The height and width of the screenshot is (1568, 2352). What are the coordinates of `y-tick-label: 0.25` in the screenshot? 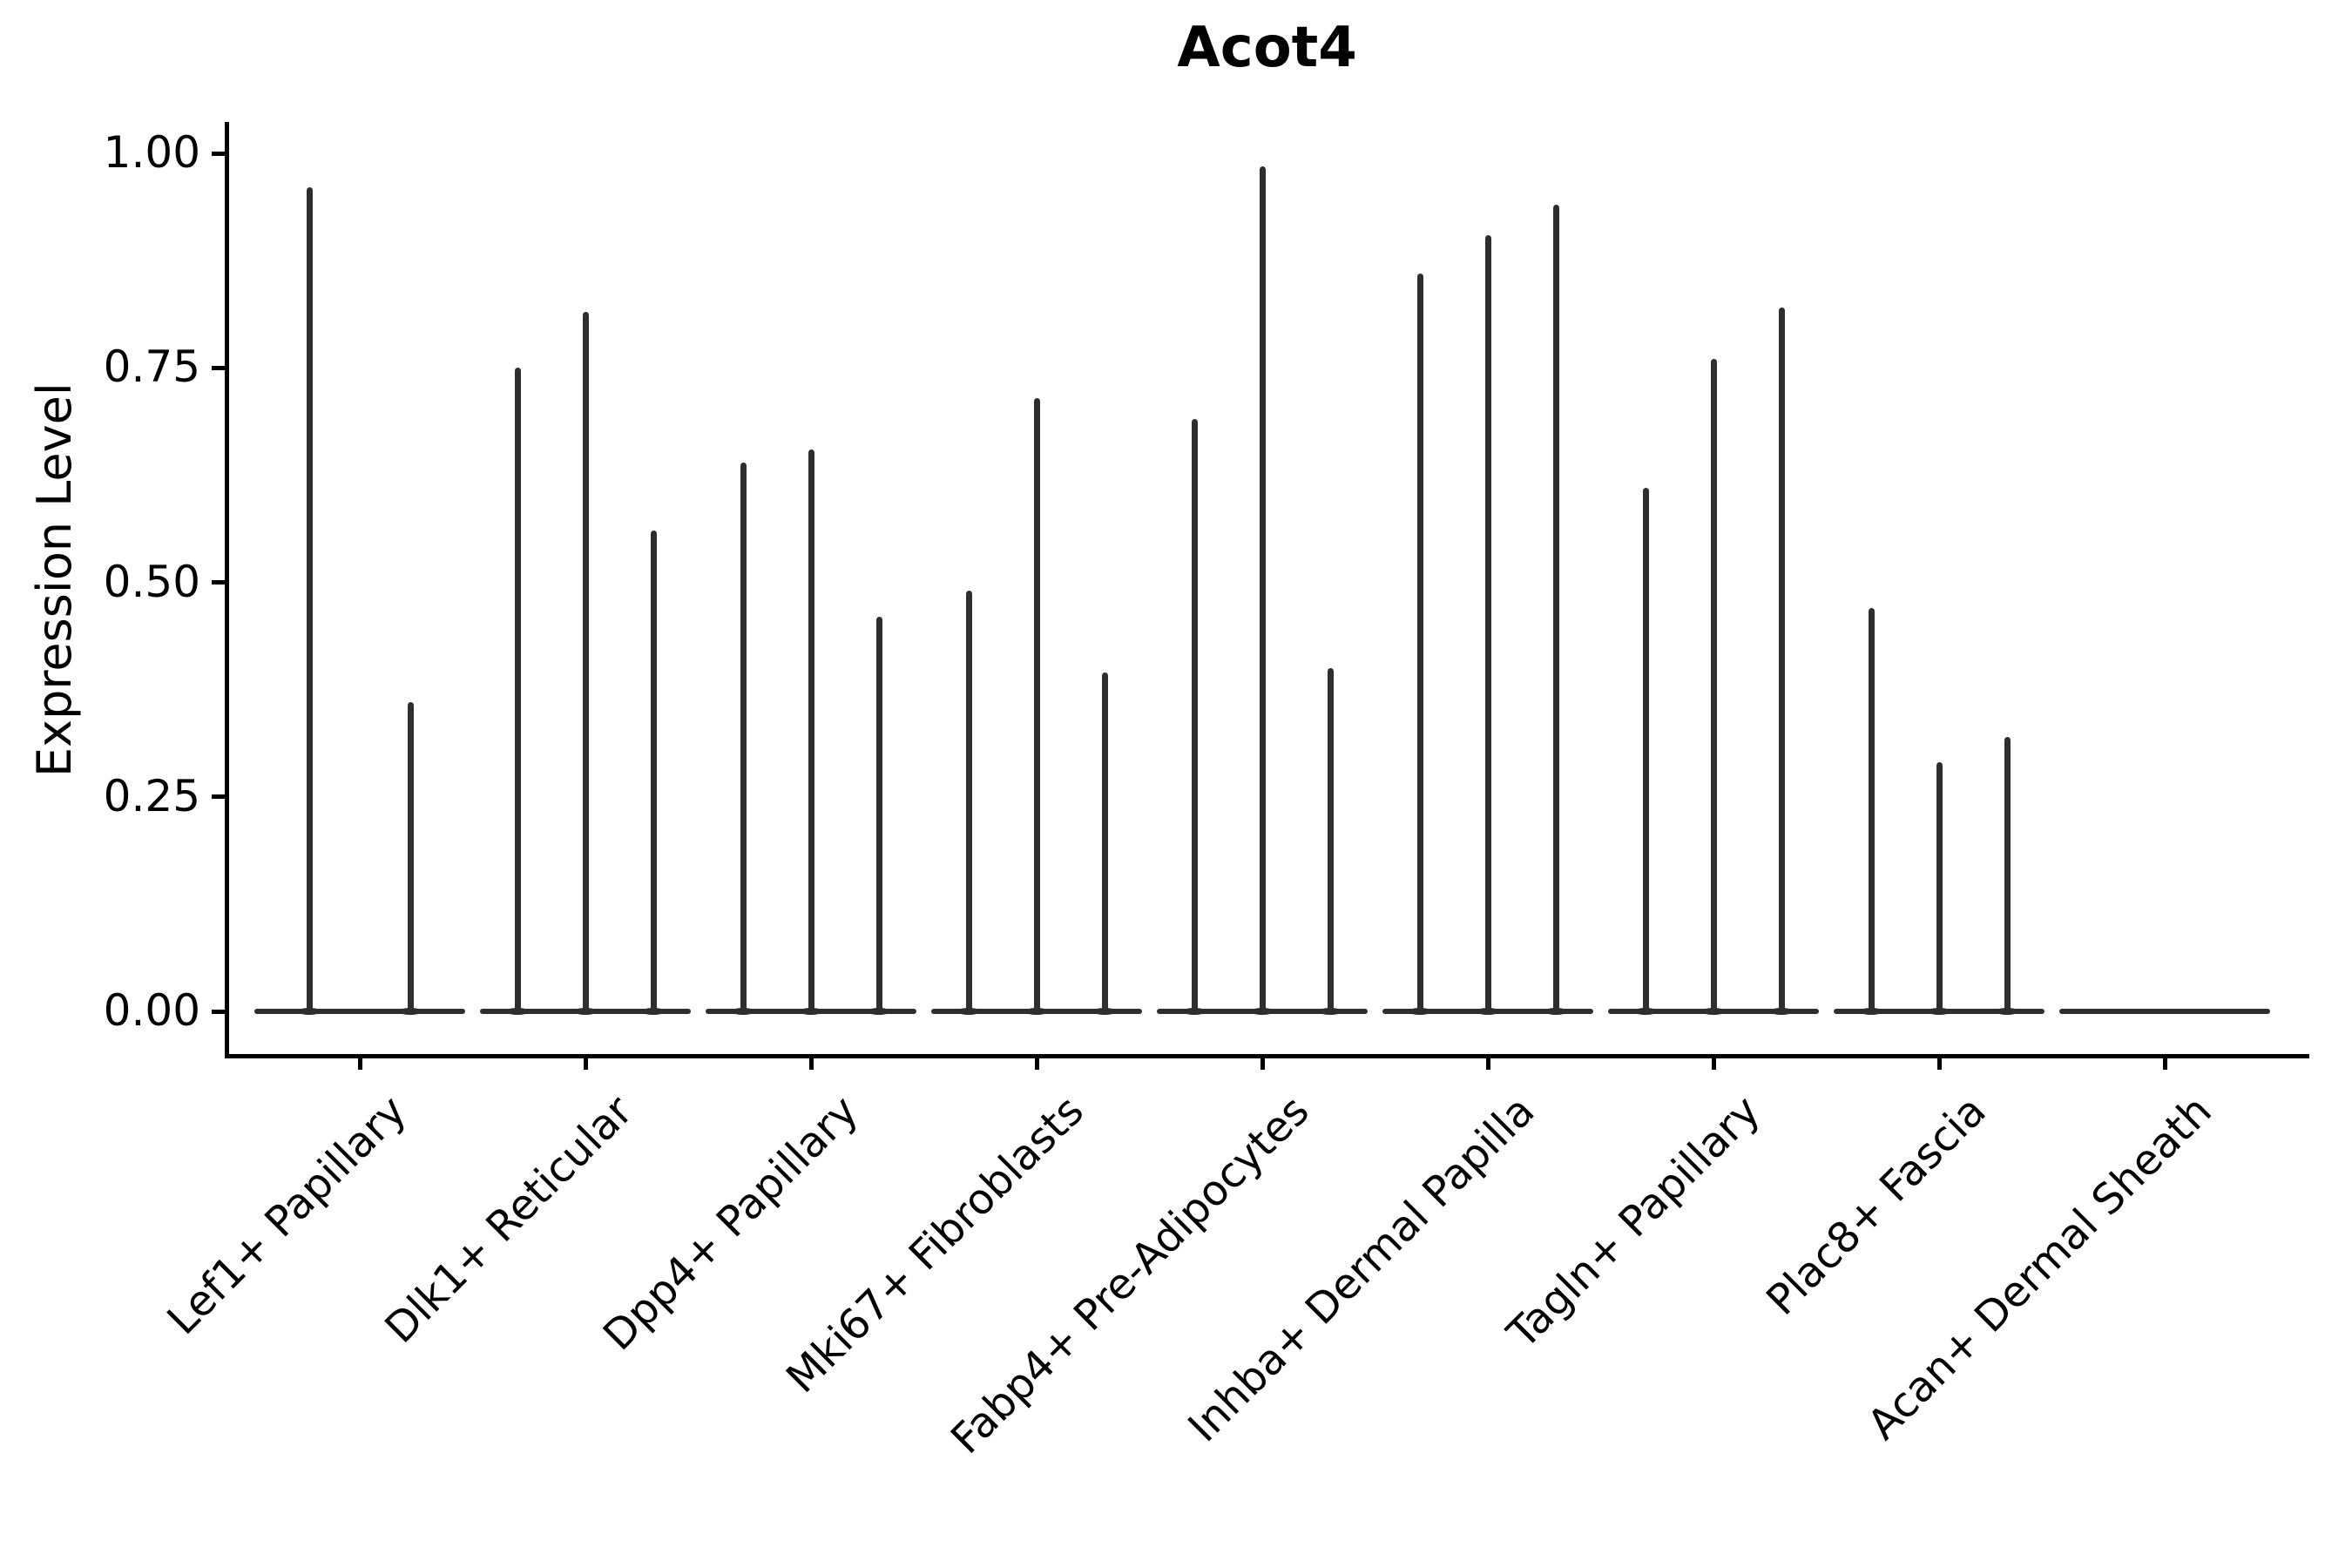 It's located at (151, 795).